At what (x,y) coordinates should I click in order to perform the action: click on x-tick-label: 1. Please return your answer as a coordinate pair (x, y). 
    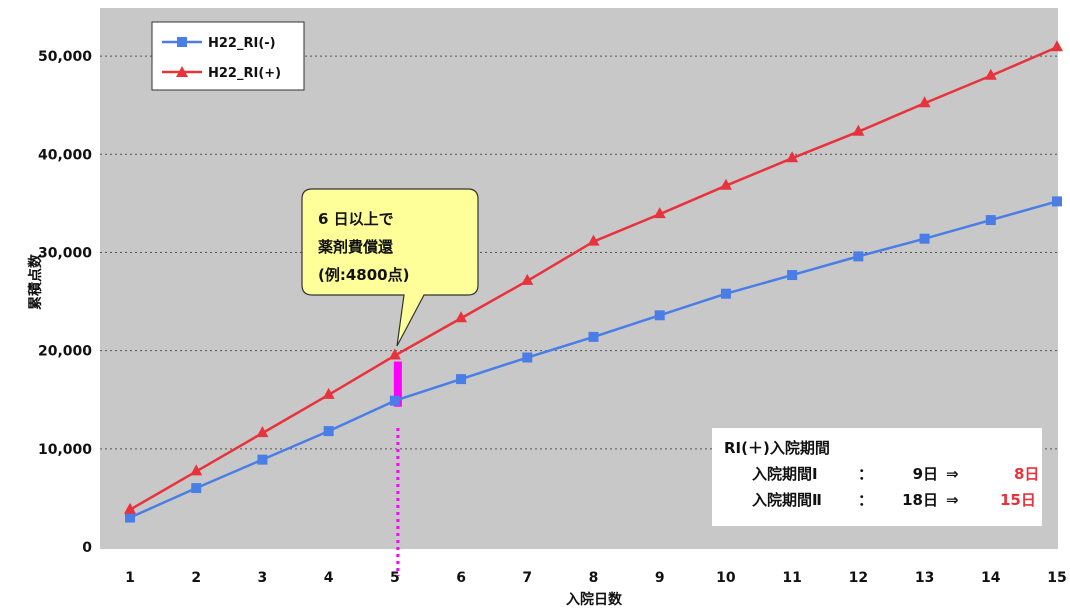
    Looking at the image, I should click on (130, 578).